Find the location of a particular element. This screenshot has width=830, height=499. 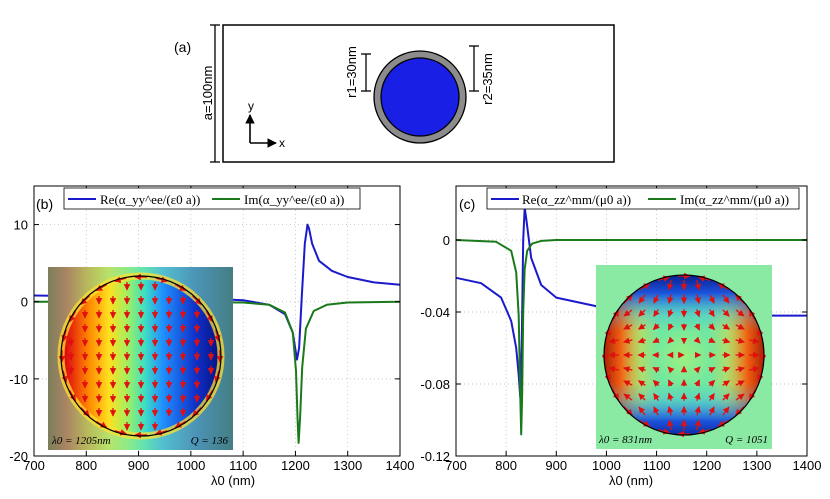

panel-c-label: (c) is located at coordinates (467, 204).